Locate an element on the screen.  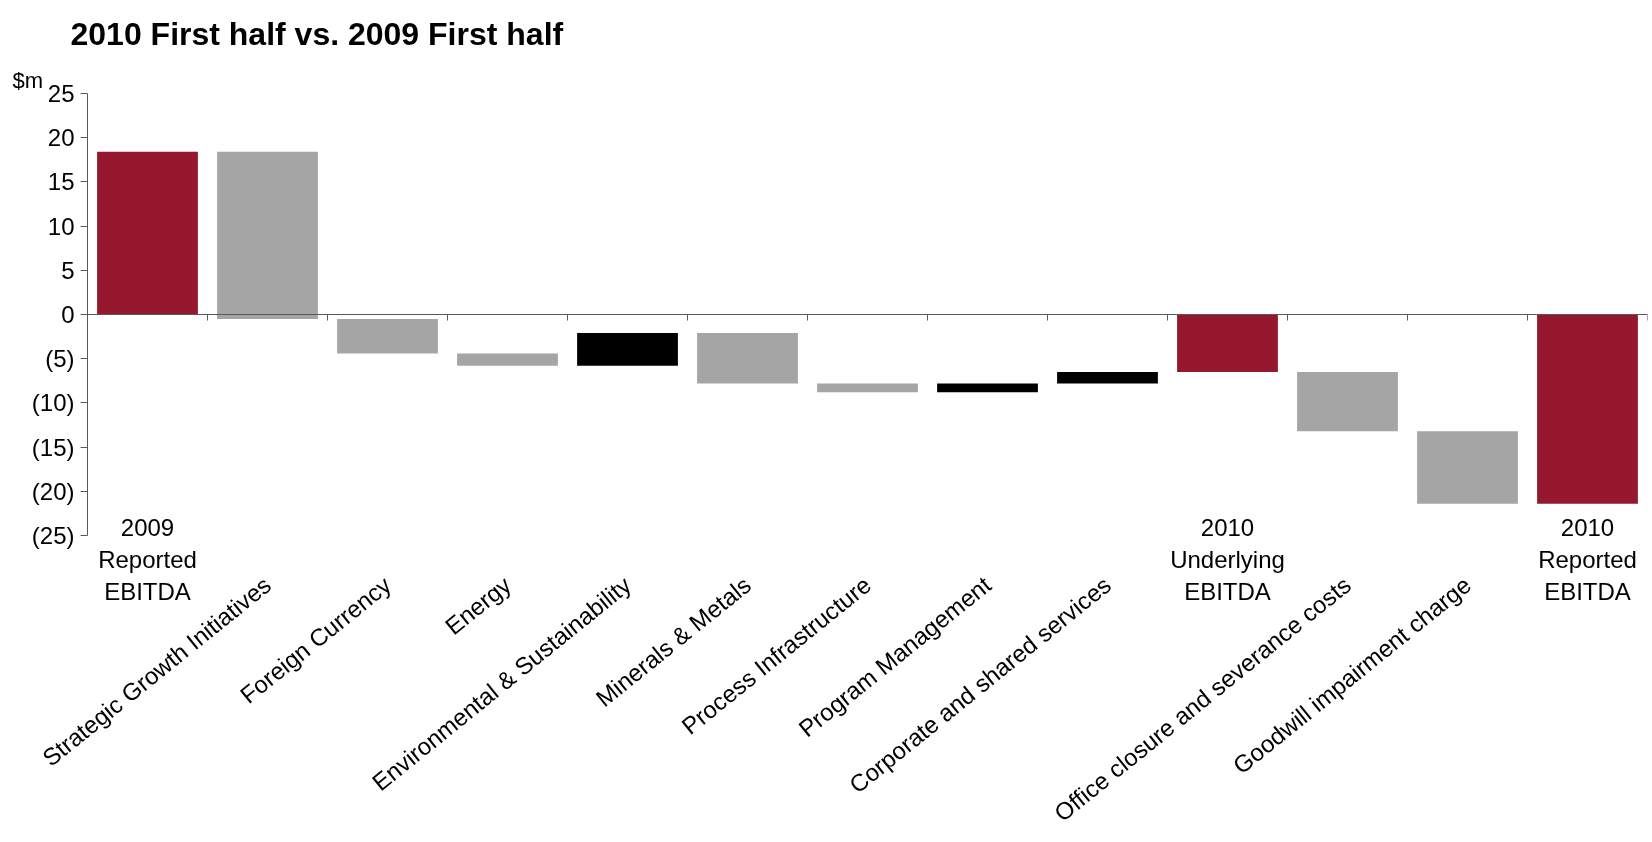
y-tick-label: (25) is located at coordinates (53, 535).